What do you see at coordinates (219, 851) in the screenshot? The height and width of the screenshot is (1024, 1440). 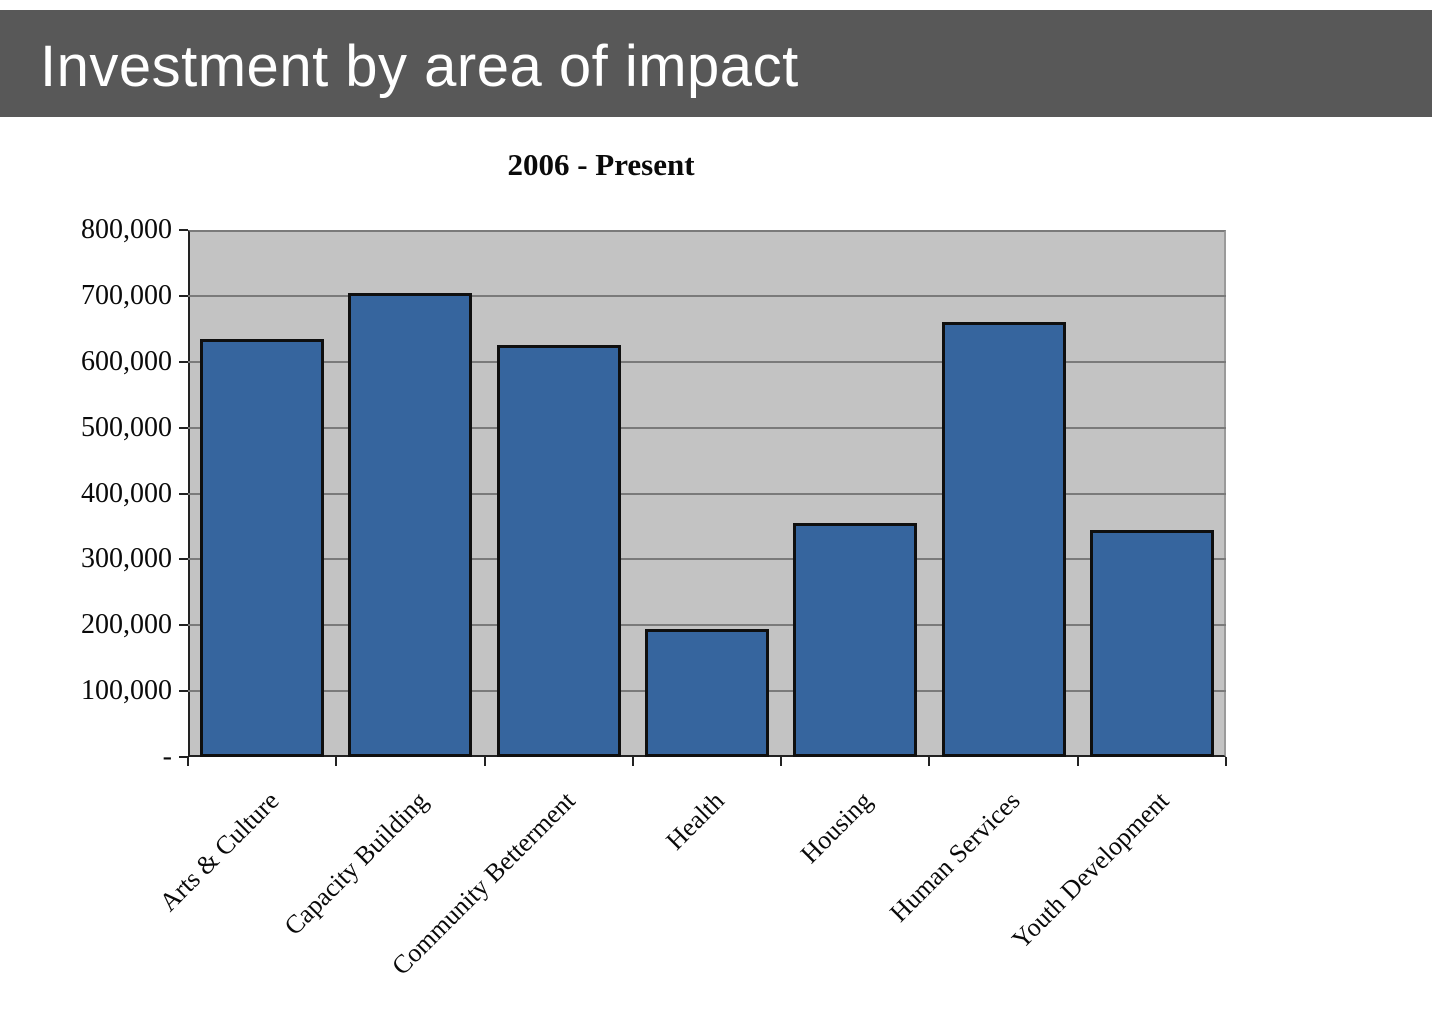 I see `x-axis-category-label: Arts & Culture` at bounding box center [219, 851].